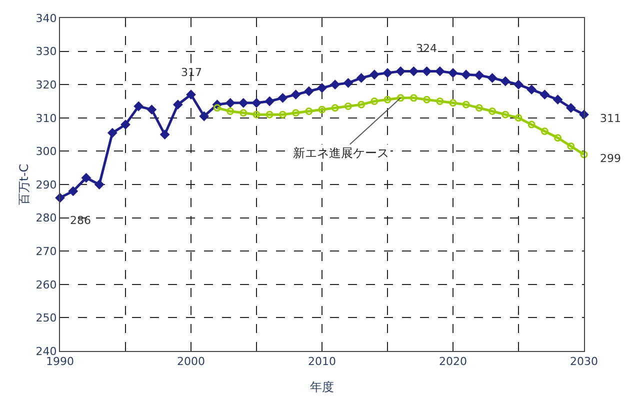 Image resolution: width=640 pixels, height=403 pixels. Describe the element at coordinates (322, 361) in the screenshot. I see `x-tick-label: 2010` at that location.